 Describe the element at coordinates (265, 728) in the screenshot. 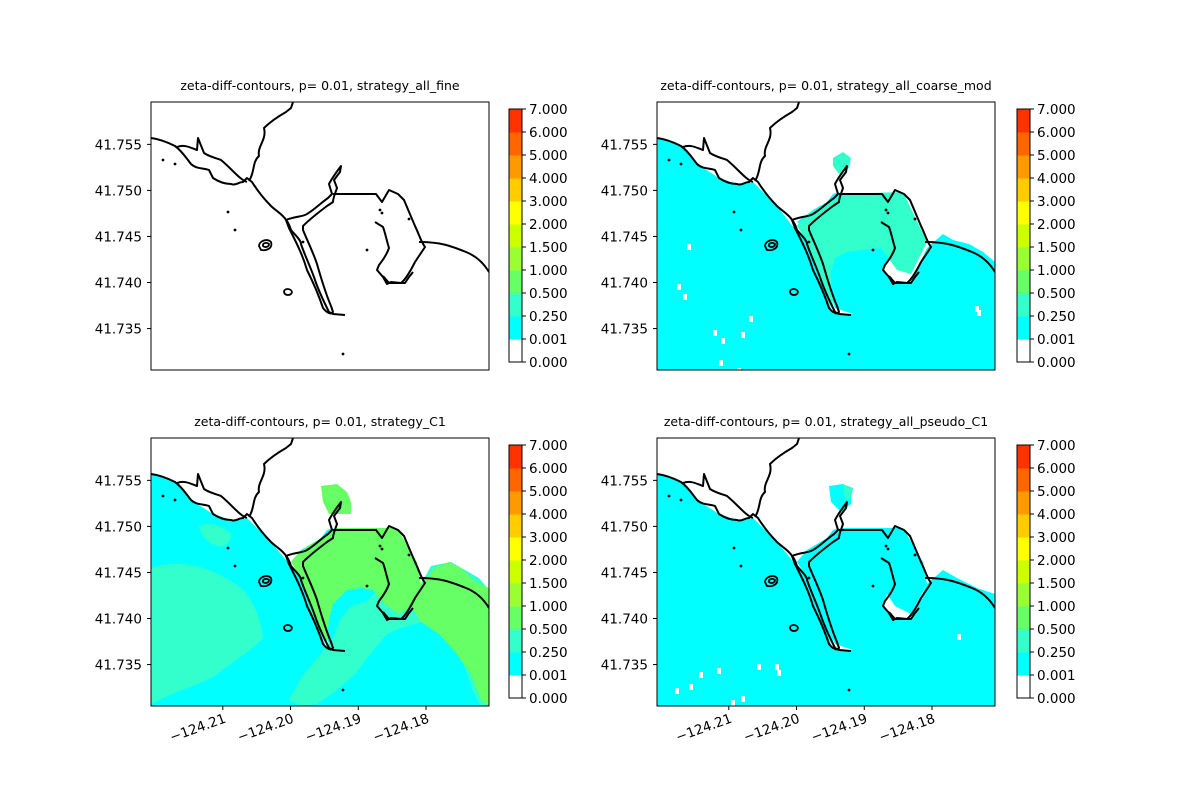

I see `x-tick-label: −124.20` at that location.